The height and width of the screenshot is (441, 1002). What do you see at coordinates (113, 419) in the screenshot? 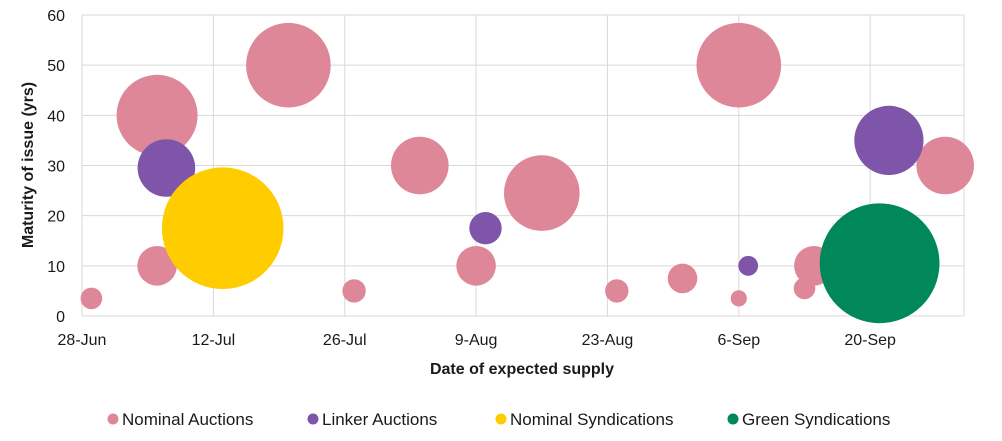
I see `legend-marker-nominal-auctions` at bounding box center [113, 419].